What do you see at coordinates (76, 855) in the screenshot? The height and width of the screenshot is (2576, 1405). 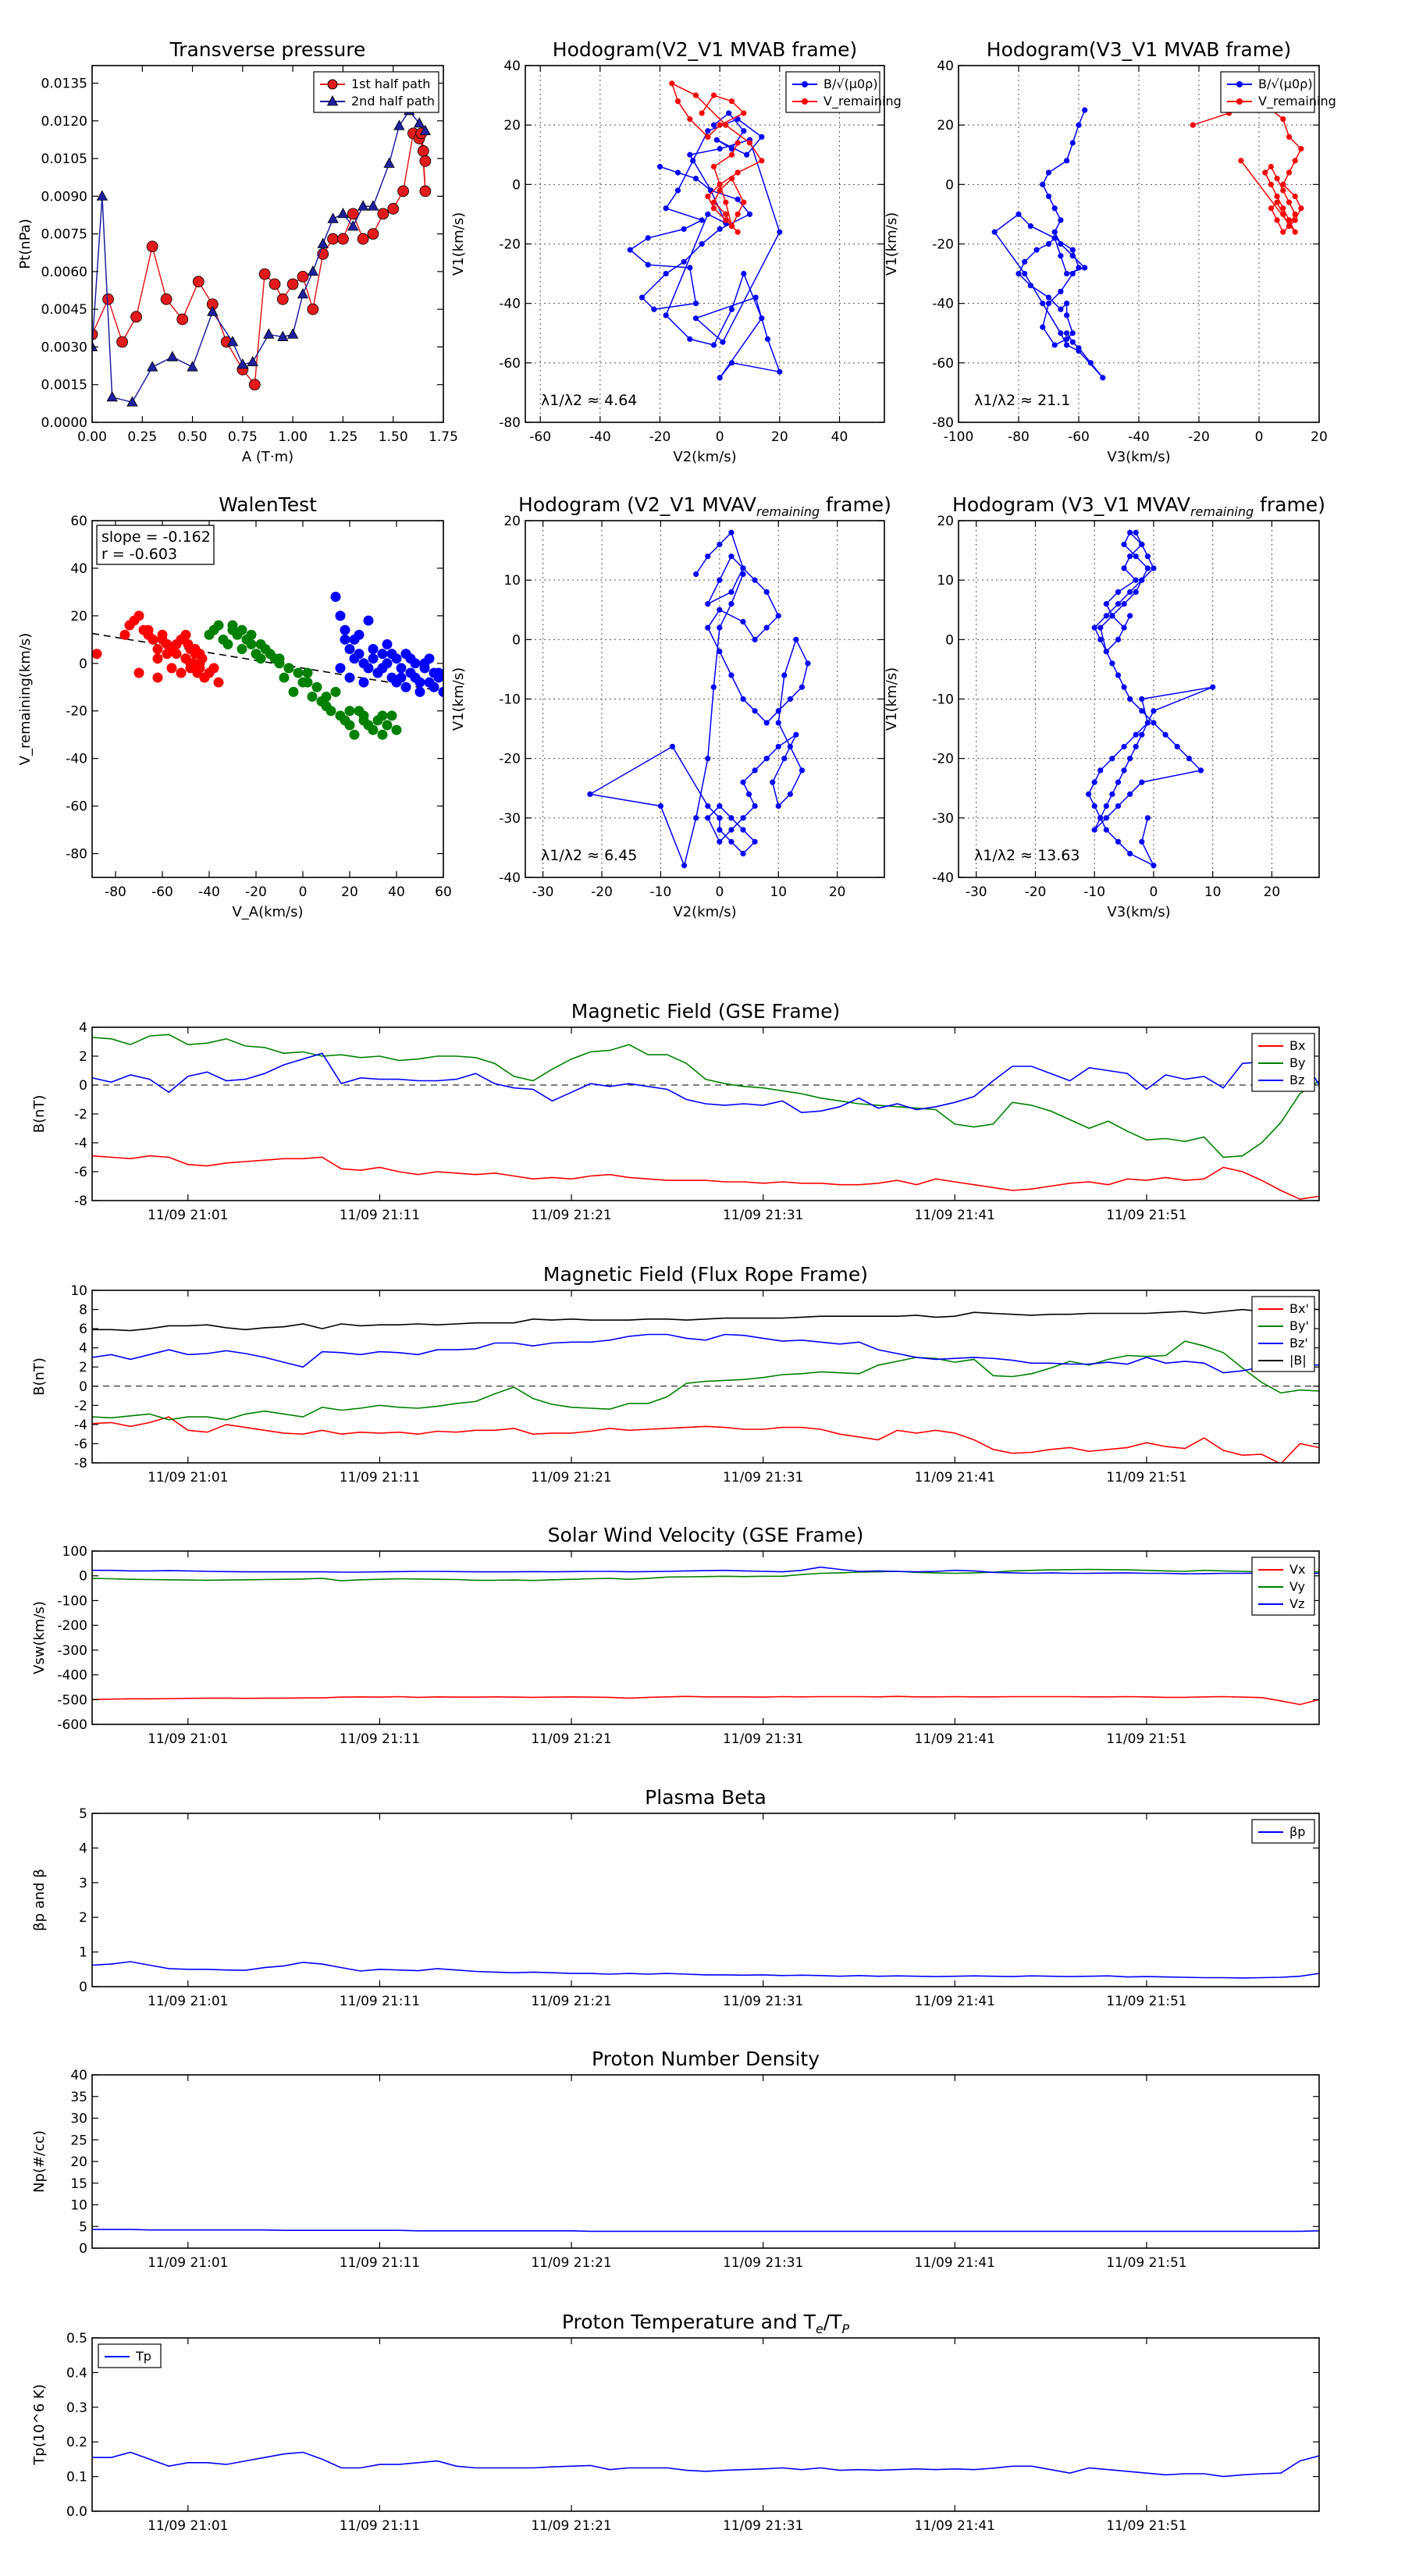 I see `y-tick-label: -80` at bounding box center [76, 855].